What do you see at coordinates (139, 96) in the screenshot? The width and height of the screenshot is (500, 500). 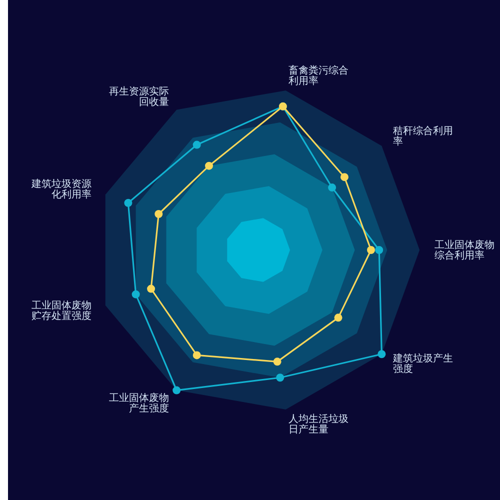 I see `spoke-label: 再生资源实际回收量` at bounding box center [139, 96].